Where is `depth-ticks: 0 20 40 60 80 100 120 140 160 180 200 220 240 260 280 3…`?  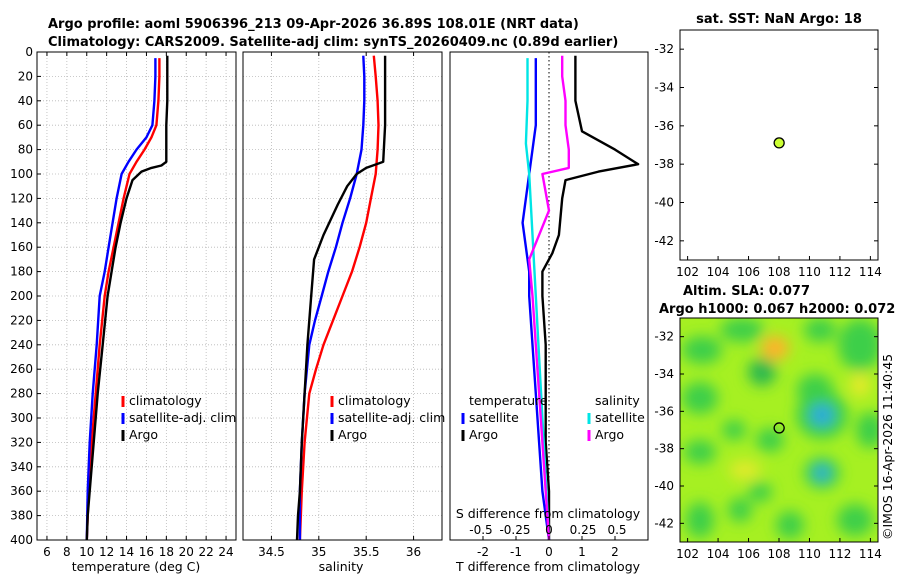 depth-ticks: 0 20 40 60 80 100 120 140 160 180 200 220 240 260 280 3… is located at coordinates (25, 296).